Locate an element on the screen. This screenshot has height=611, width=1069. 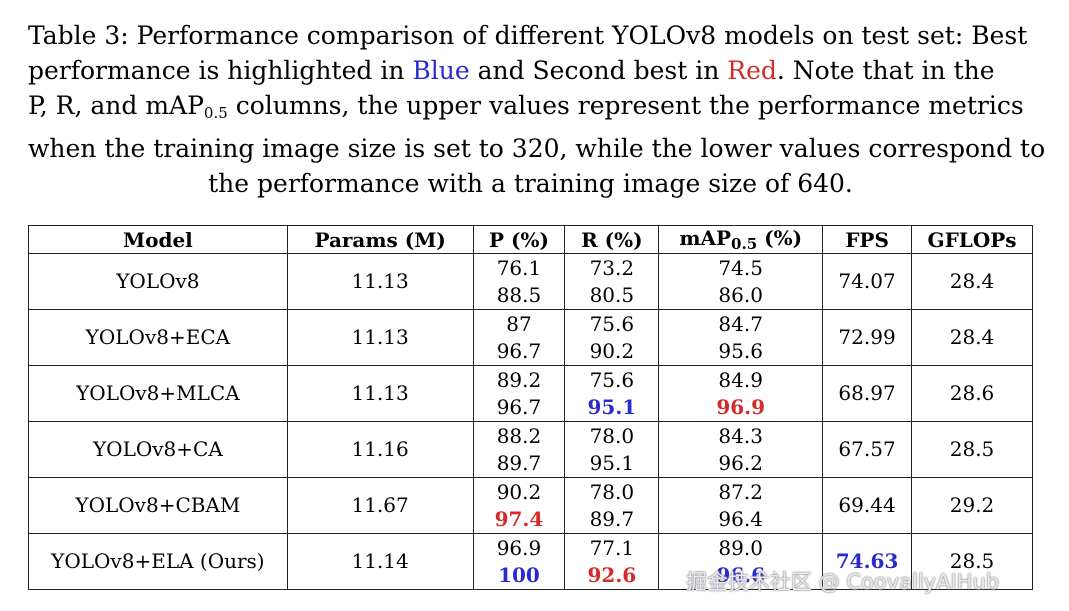
value-320: 84.3 is located at coordinates (740, 435).